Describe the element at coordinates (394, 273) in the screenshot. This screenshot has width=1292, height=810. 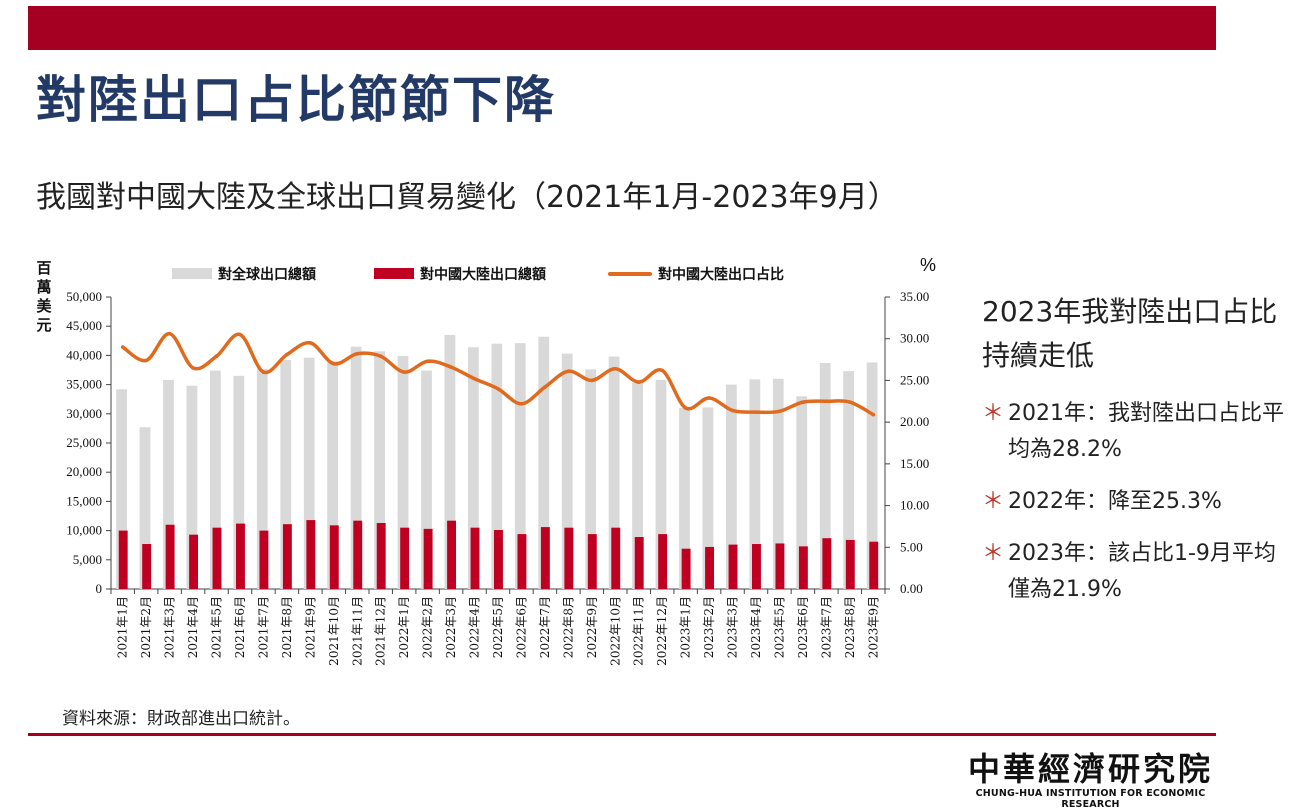
I see `legend-swatch-china` at that location.